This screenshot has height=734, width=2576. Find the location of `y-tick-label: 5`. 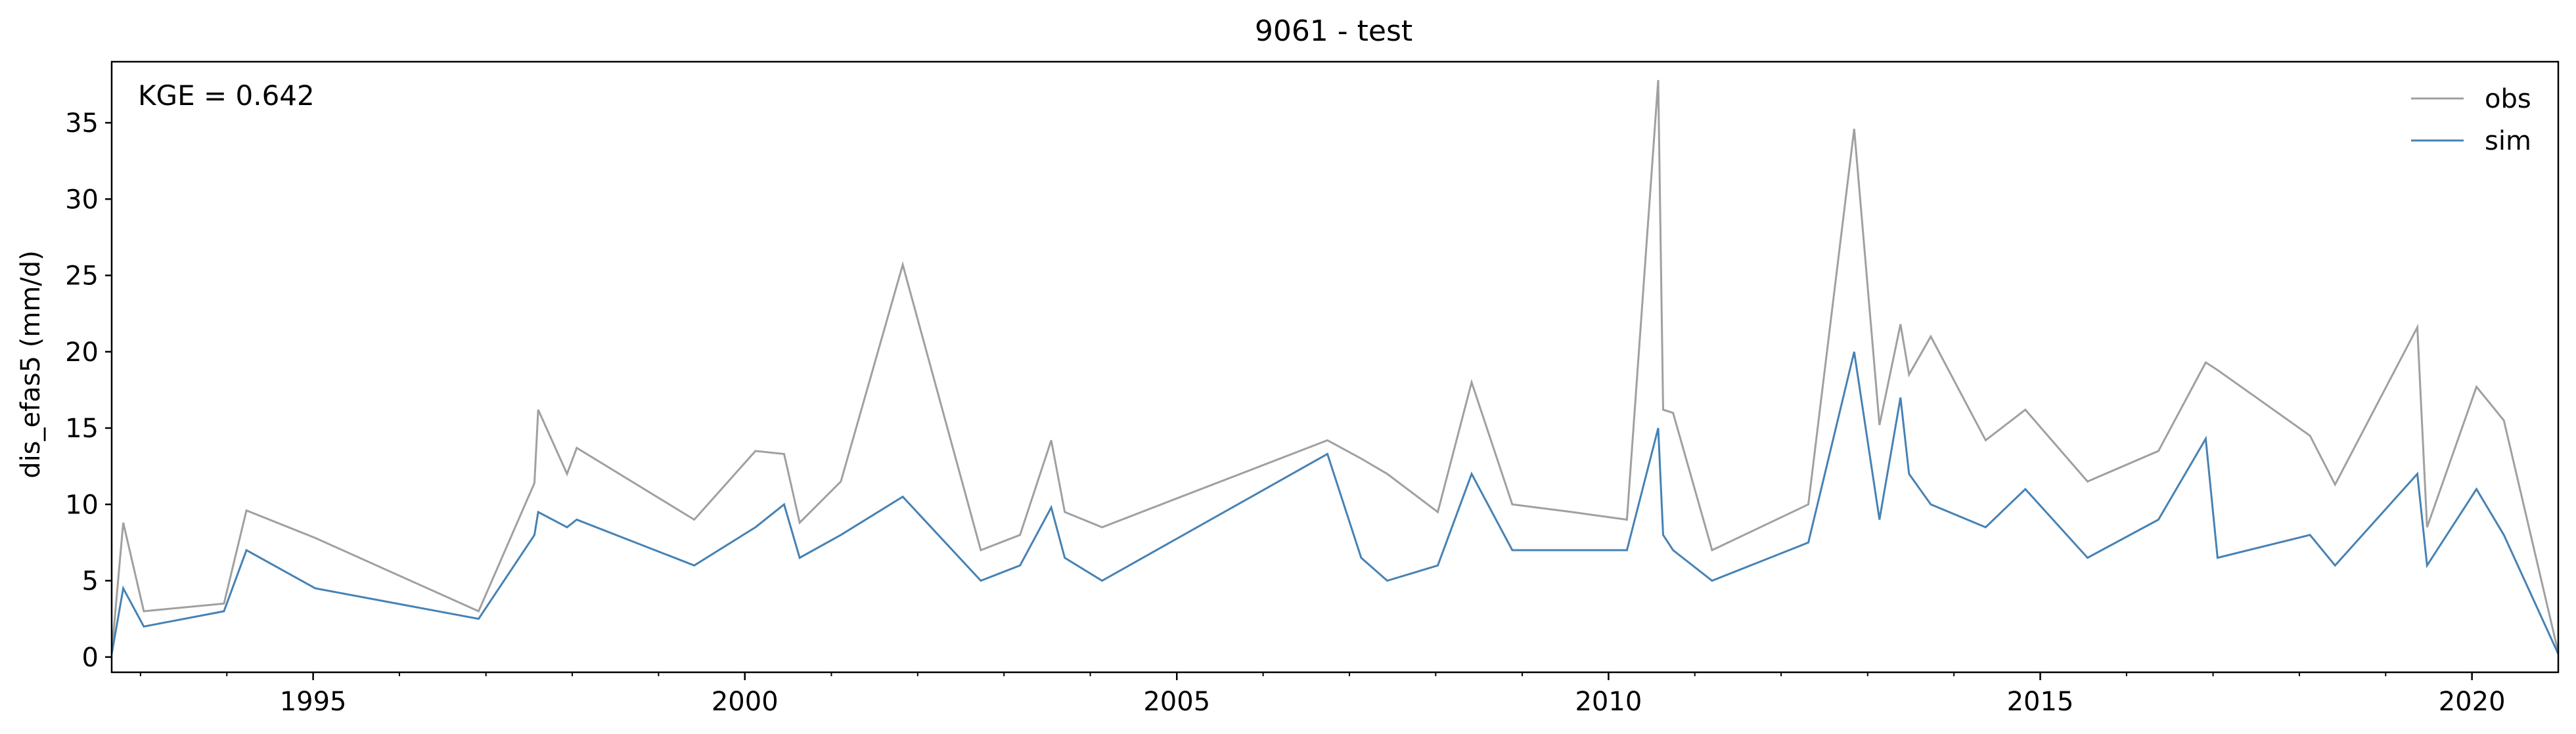

y-tick-label: 5 is located at coordinates (90, 582).